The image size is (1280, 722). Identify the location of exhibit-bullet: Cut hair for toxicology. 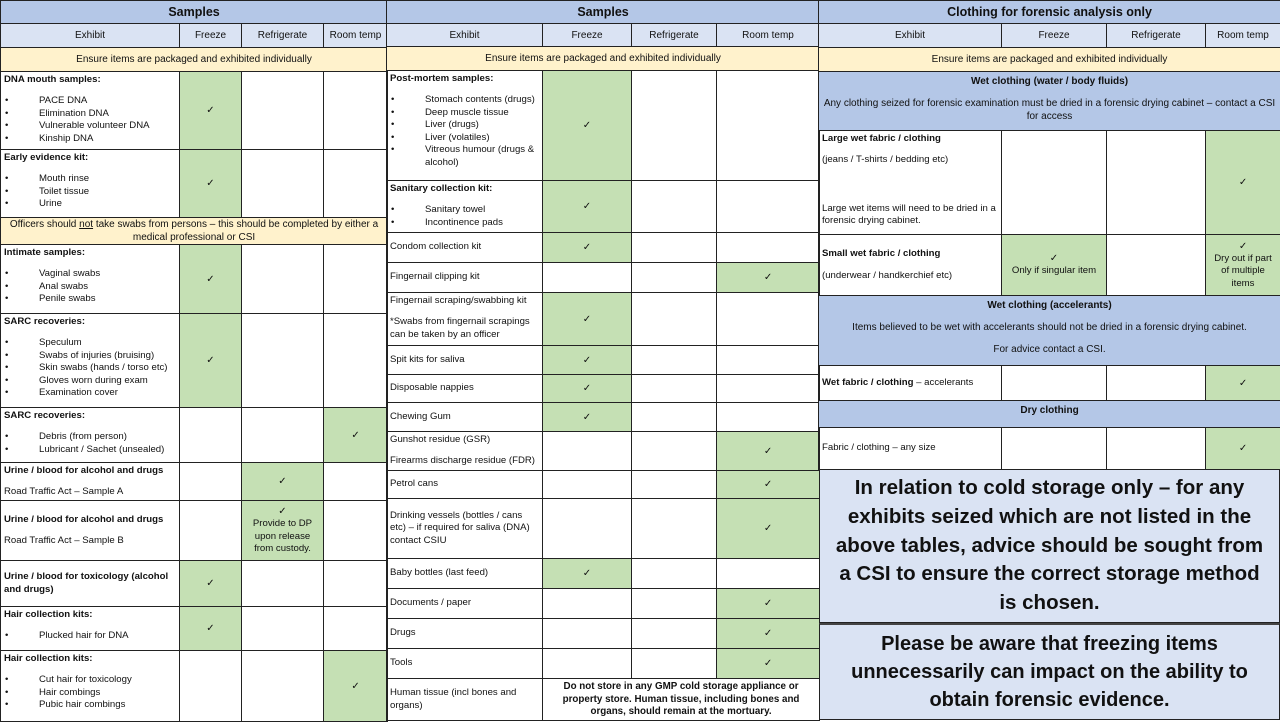
(90, 680).